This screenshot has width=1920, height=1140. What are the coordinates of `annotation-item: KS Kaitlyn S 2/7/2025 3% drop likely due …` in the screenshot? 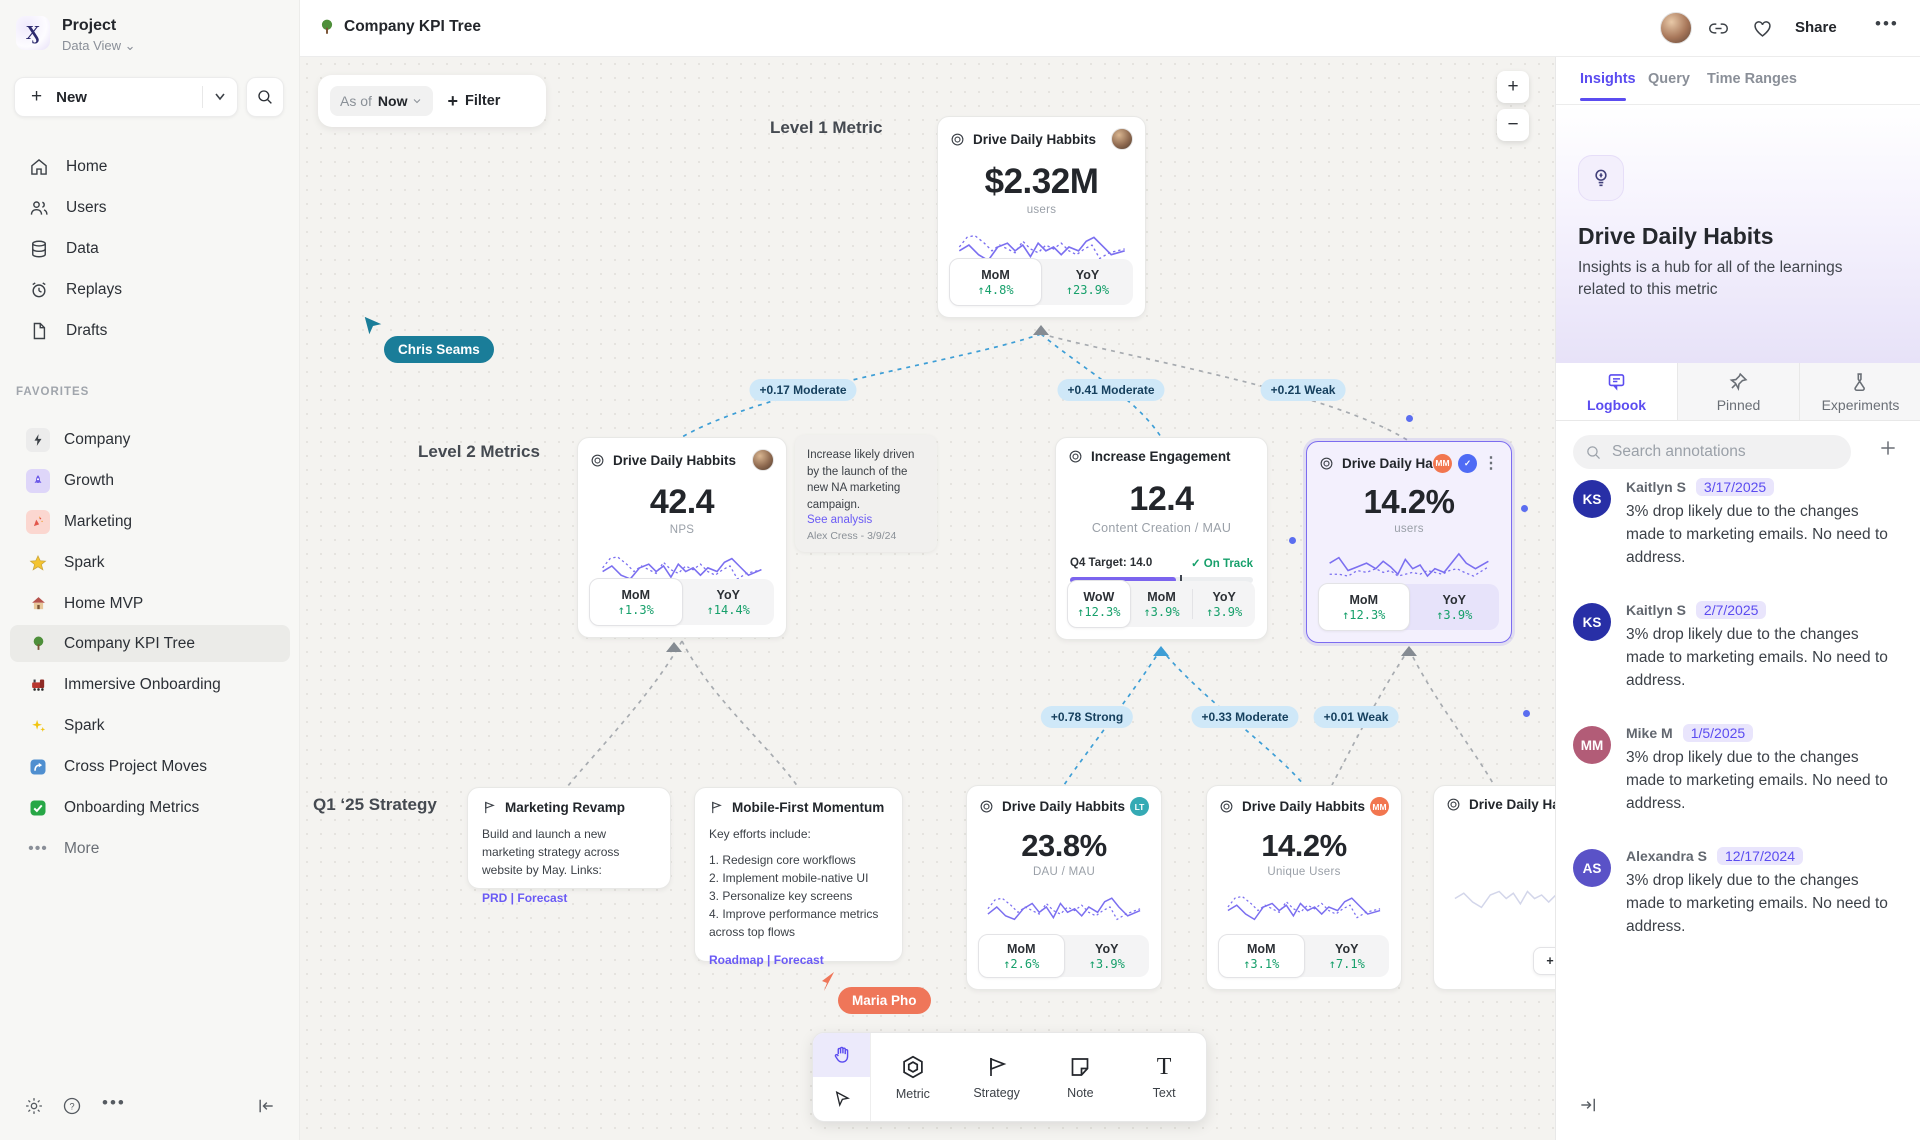 It's located at (1738, 647).